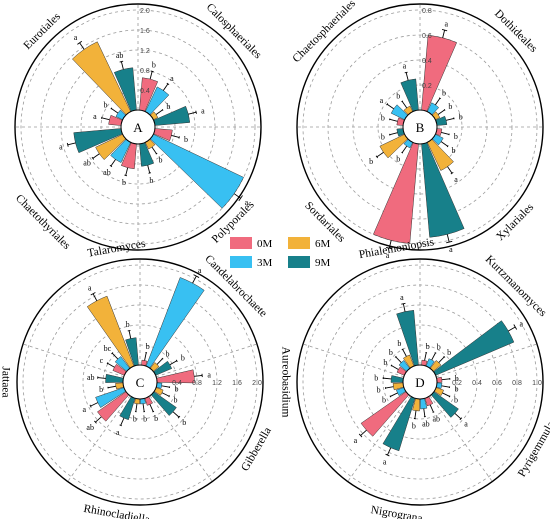 The image size is (550, 519). What do you see at coordinates (427, 86) in the screenshot?
I see `tick-label: 0.2` at bounding box center [427, 86].